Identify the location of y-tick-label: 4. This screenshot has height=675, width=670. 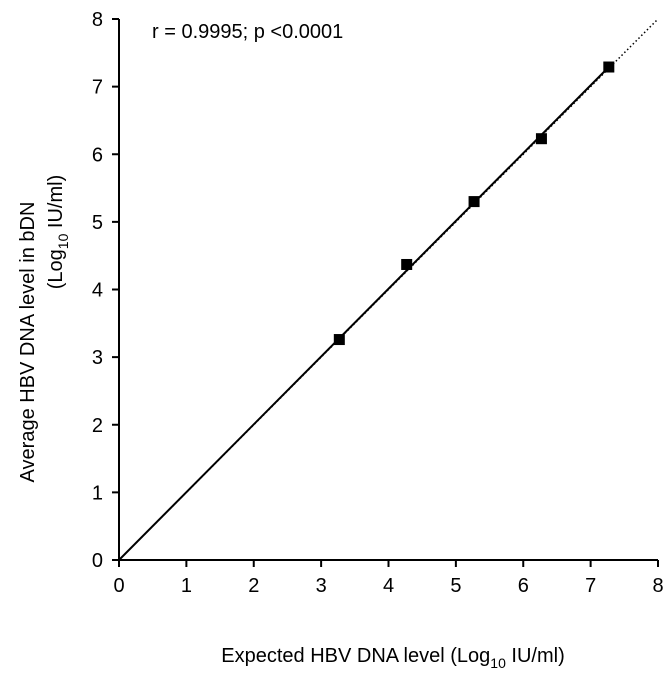
(97, 291).